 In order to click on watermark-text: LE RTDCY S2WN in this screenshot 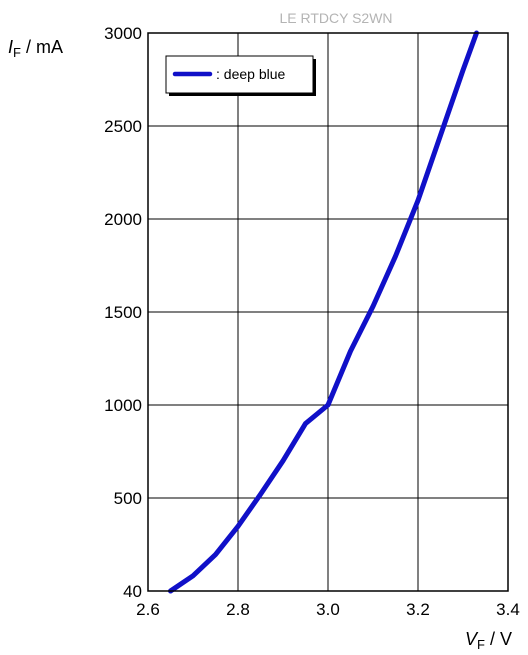, I will do `click(335, 18)`.